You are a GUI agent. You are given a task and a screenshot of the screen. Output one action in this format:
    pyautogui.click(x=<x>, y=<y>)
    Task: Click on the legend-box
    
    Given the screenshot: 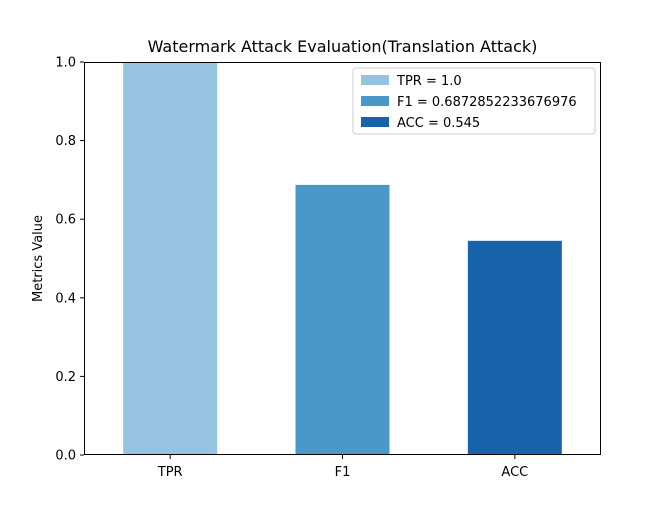 What is the action you would take?
    pyautogui.click(x=474, y=101)
    